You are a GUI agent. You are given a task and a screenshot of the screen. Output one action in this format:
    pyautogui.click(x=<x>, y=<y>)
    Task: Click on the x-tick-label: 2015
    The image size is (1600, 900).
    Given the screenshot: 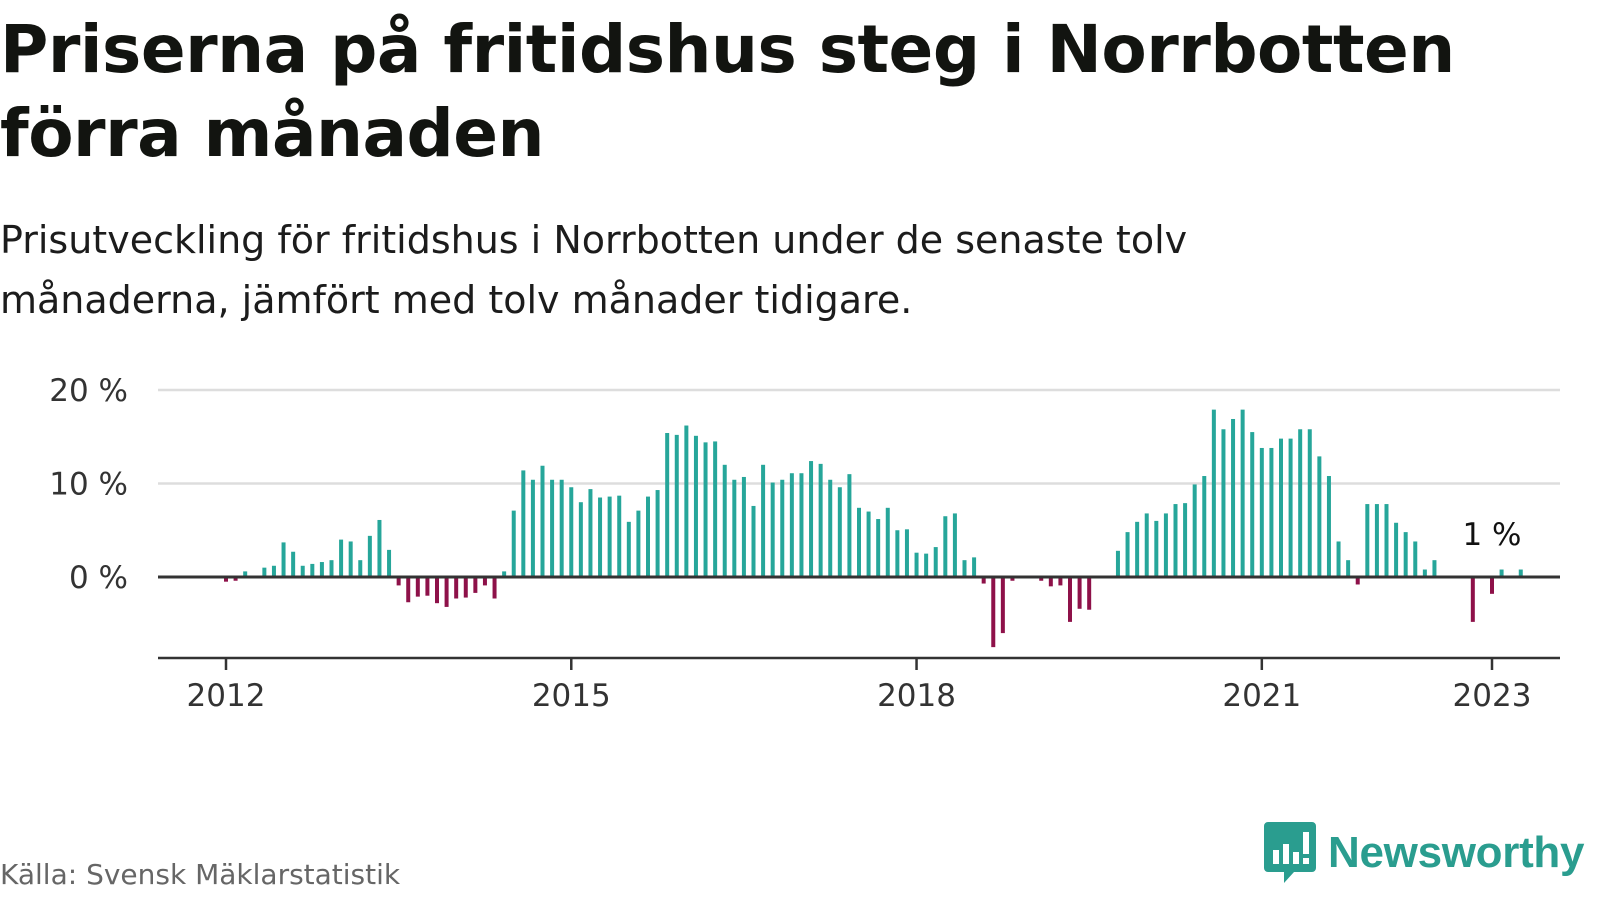 What is the action you would take?
    pyautogui.click(x=571, y=696)
    